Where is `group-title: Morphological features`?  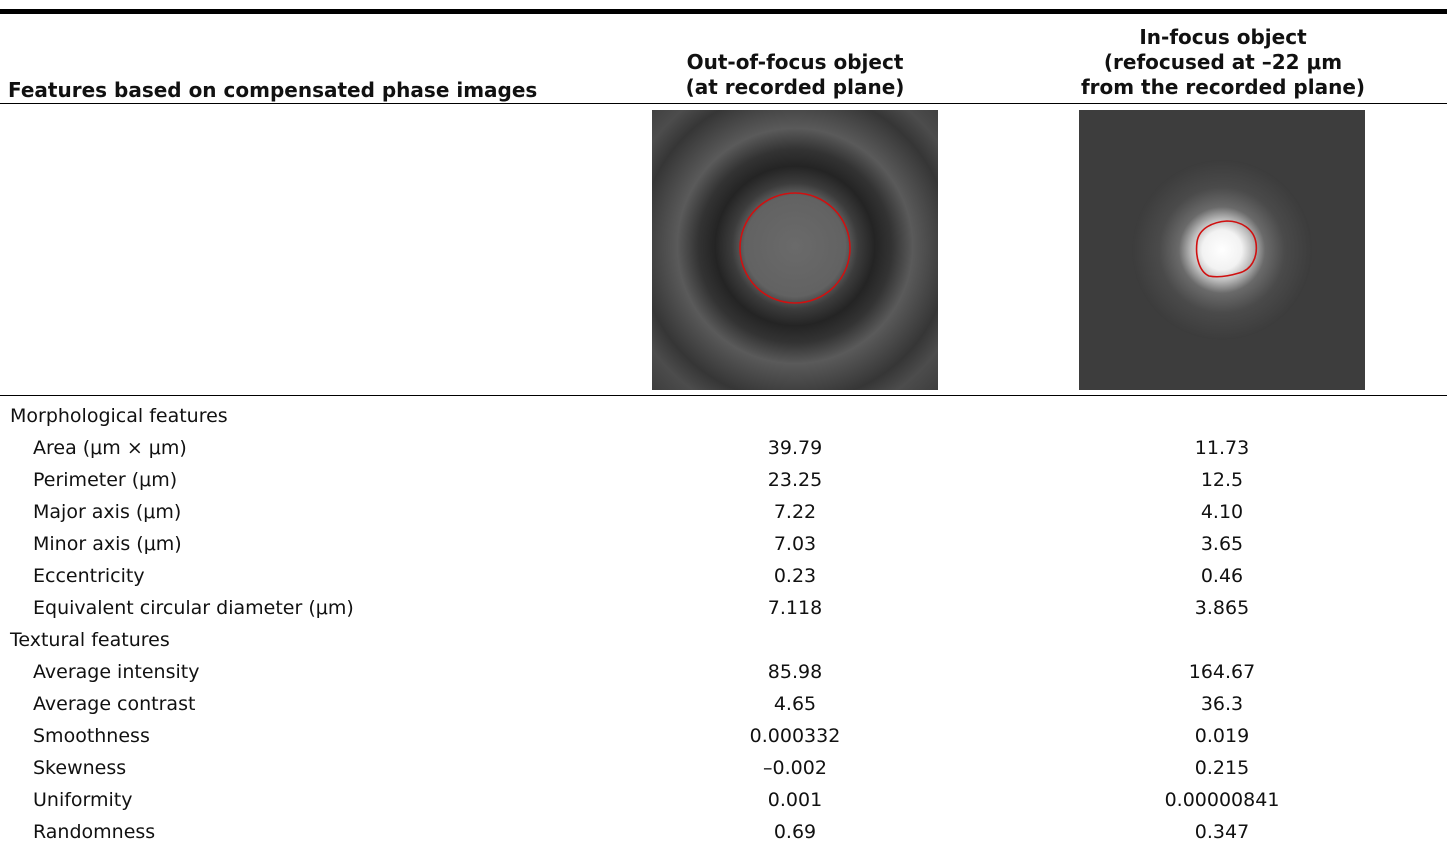 group-title: Morphological features is located at coordinates (119, 416).